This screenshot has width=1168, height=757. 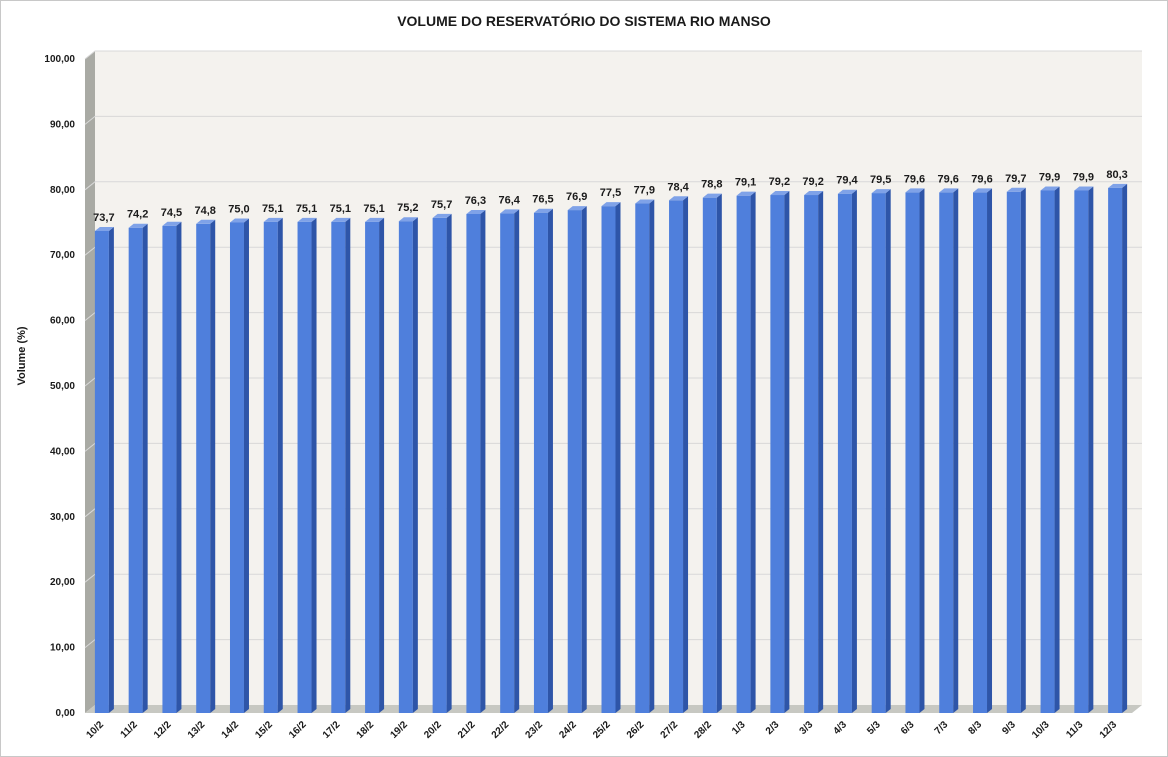 I want to click on x-tick-label: 17/2, so click(x=332, y=730).